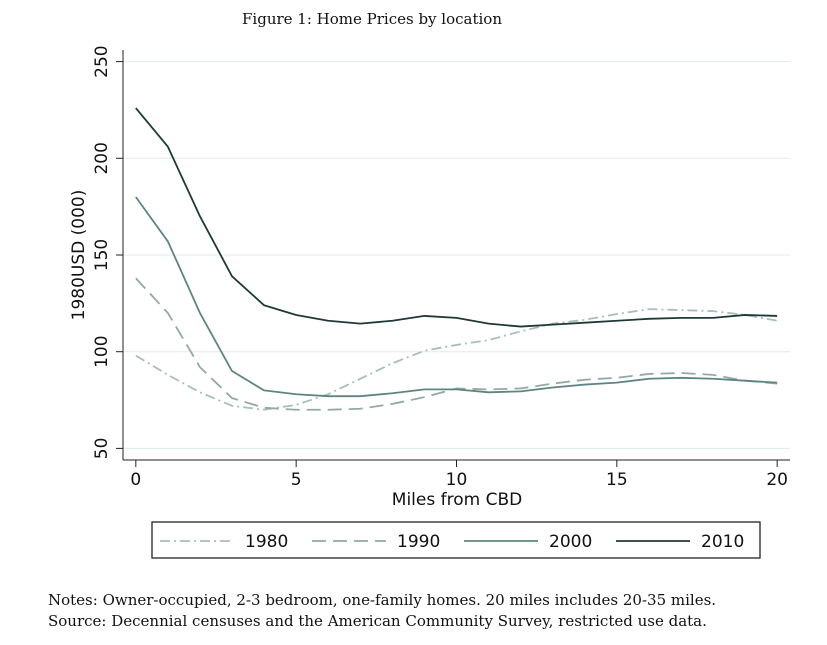 Image resolution: width=827 pixels, height=645 pixels. I want to click on legend-label: 1980, so click(266, 542).